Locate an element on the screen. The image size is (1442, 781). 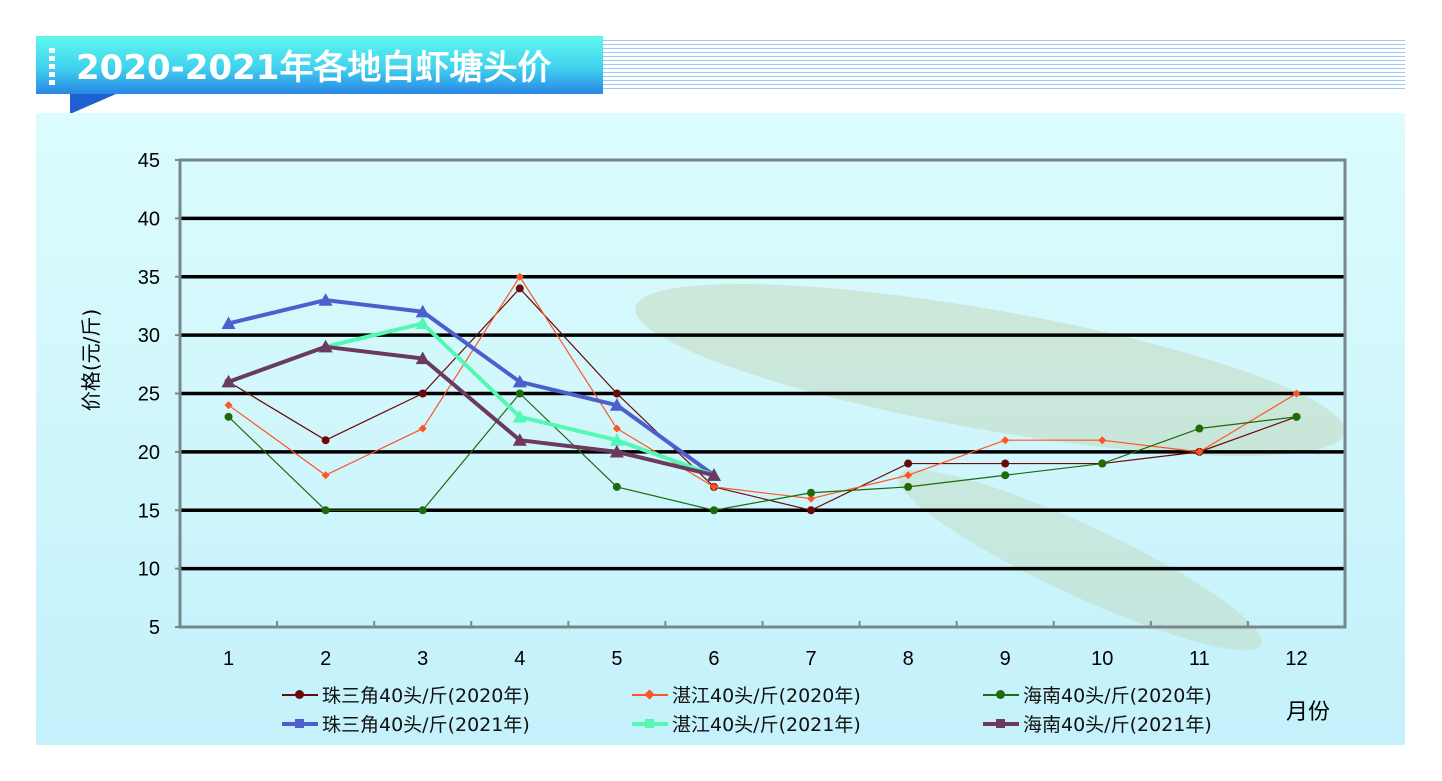
title-banner: 2020-2021年各地白虾塘头价 is located at coordinates (319, 65).